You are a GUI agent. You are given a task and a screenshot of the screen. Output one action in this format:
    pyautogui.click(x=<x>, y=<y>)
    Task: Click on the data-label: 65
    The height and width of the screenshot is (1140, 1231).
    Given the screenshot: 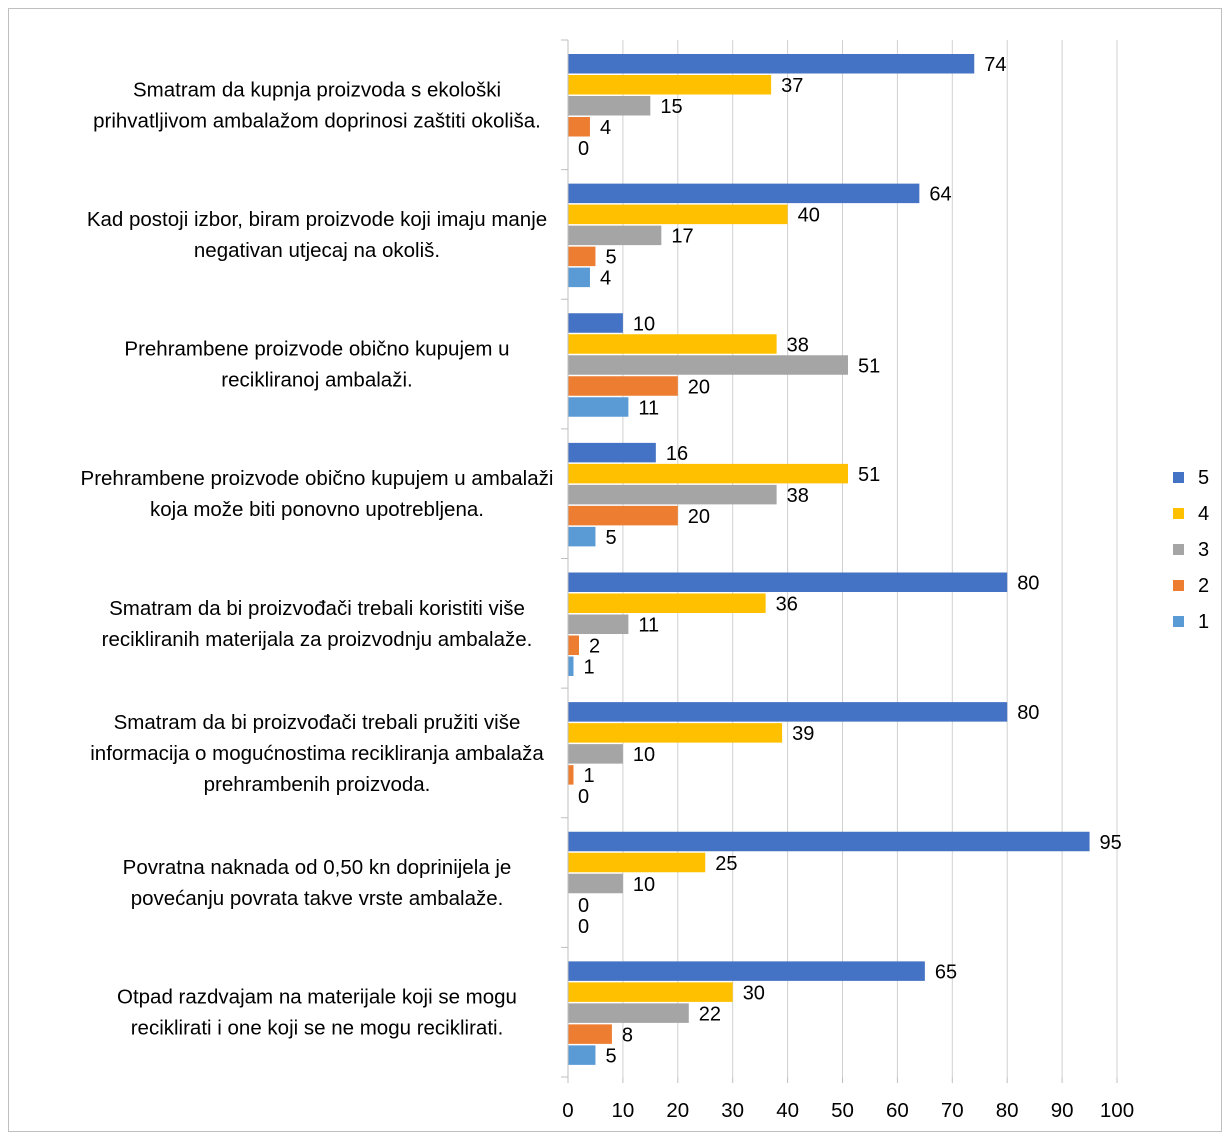 What is the action you would take?
    pyautogui.click(x=946, y=972)
    